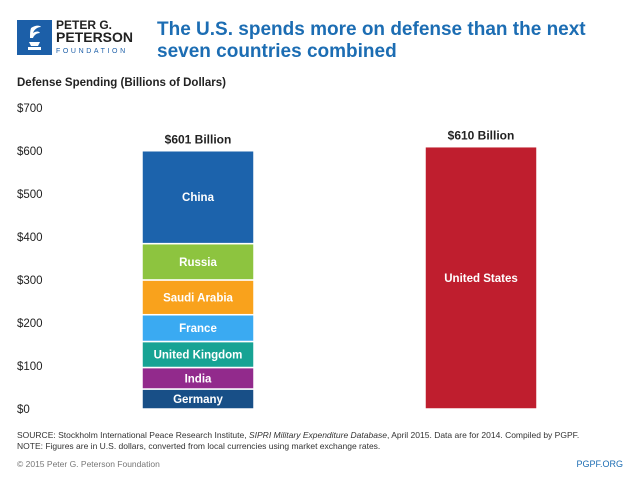 The width and height of the screenshot is (640, 480). I want to click on y-tick-label: $700, so click(30, 109).